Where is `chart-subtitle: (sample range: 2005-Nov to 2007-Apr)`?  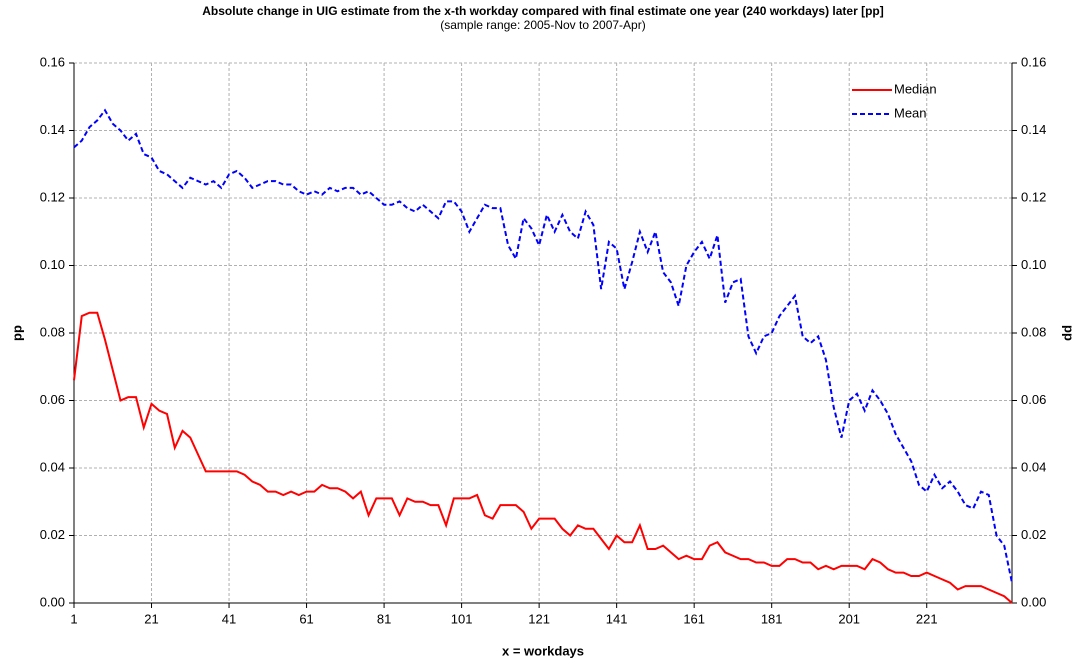 chart-subtitle: (sample range: 2005-Nov to 2007-Apr) is located at coordinates (542, 25).